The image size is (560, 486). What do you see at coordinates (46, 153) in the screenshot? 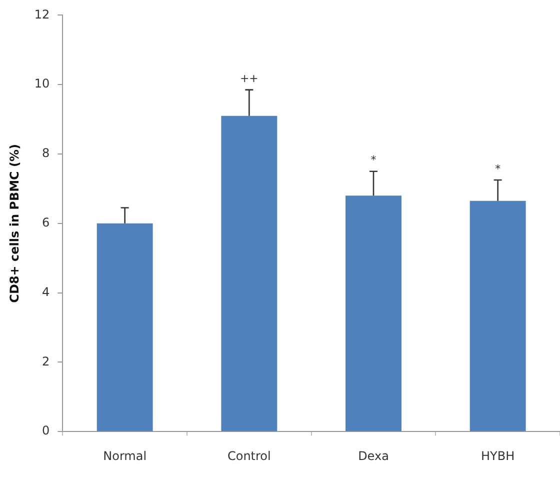
I see `y-tick-label: 8` at bounding box center [46, 153].